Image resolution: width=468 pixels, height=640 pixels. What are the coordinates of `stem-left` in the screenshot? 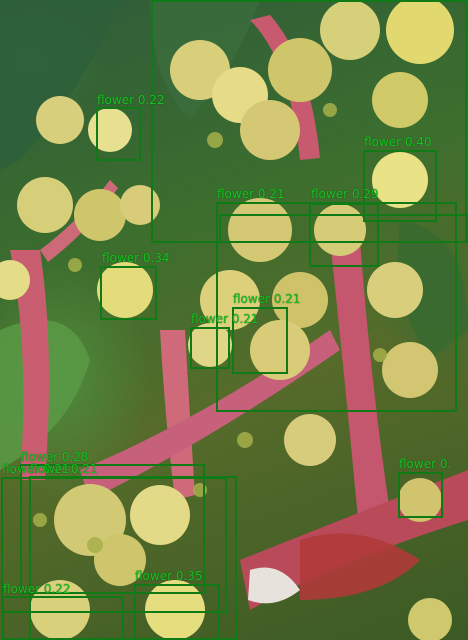 It's located at (29, 365).